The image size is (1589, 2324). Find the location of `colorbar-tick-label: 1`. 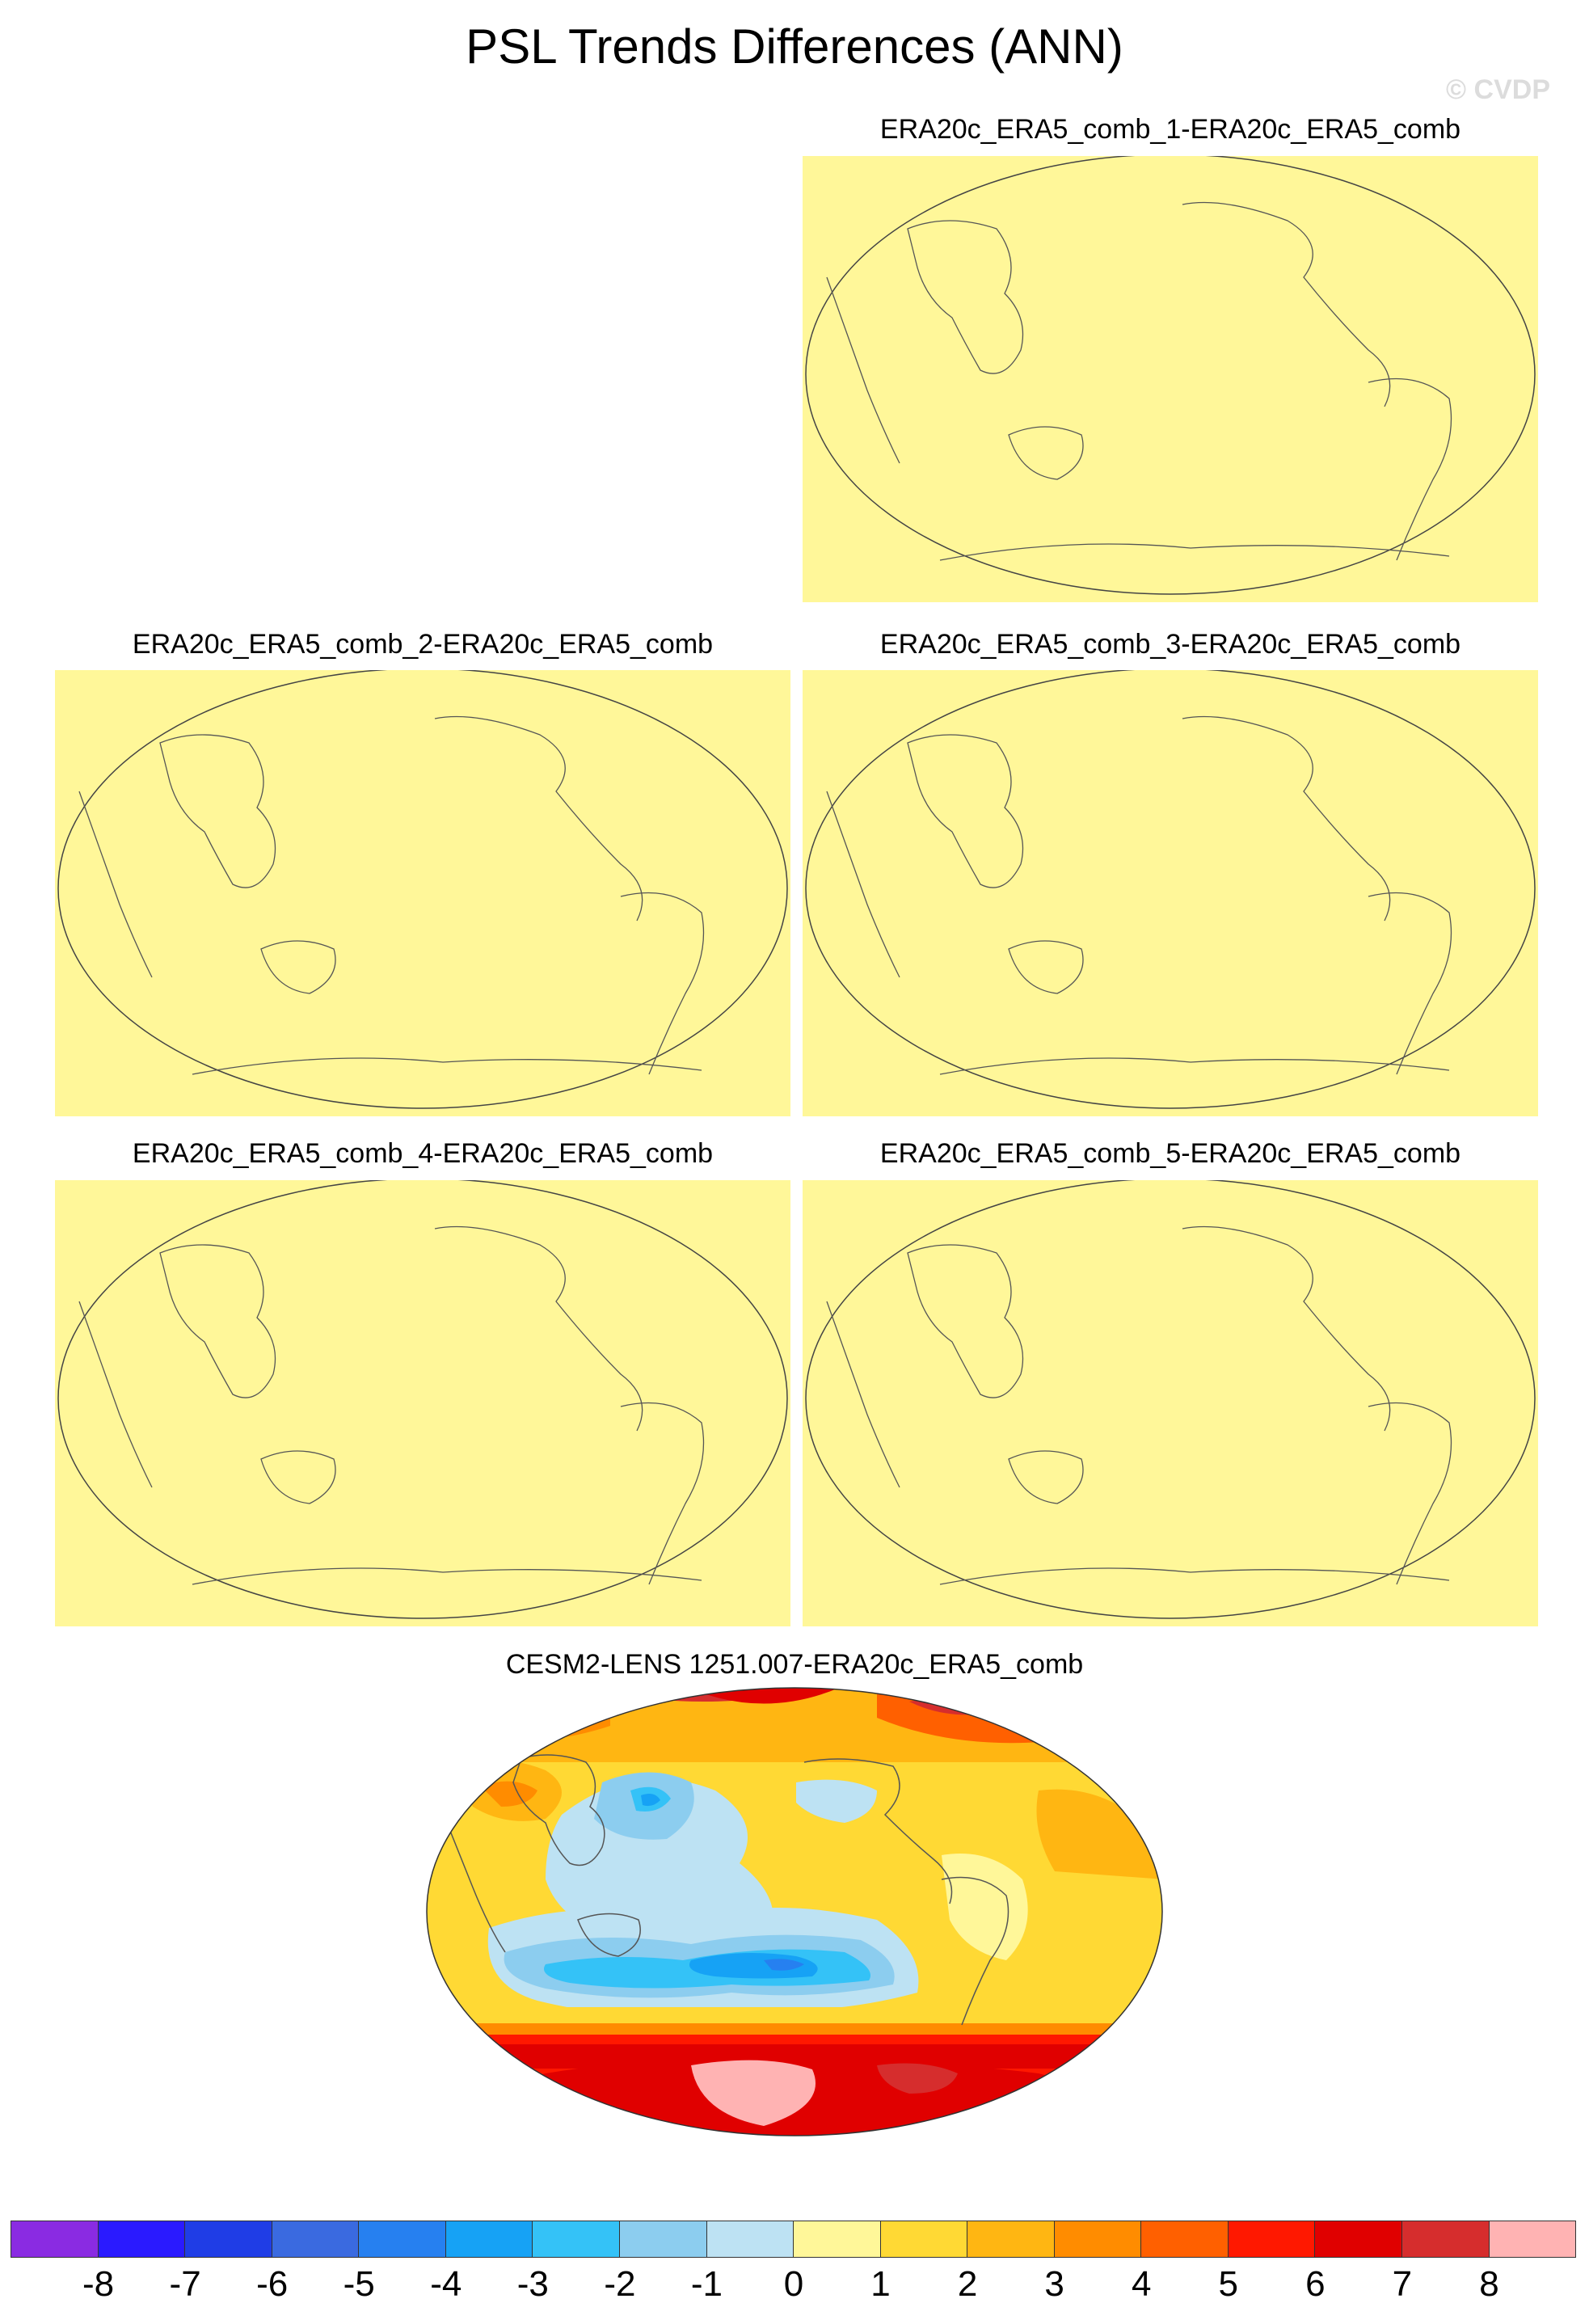

colorbar-tick-label: 1 is located at coordinates (881, 2284).